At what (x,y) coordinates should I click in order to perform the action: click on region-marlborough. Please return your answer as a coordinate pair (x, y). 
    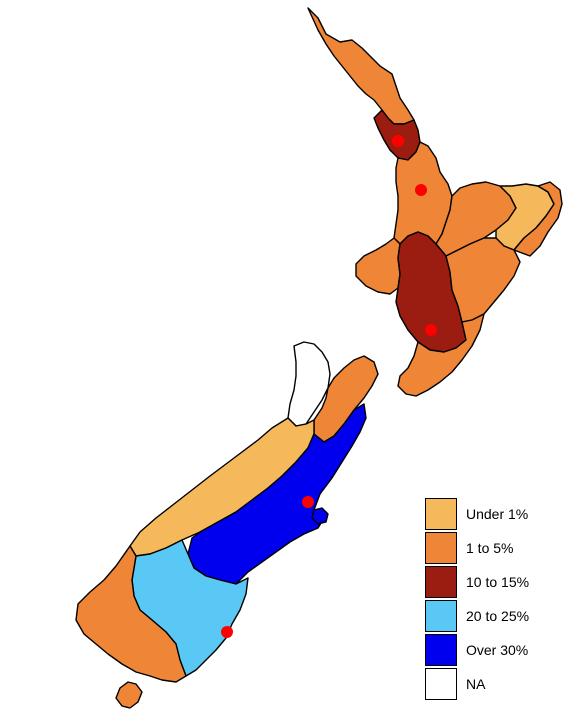
    Looking at the image, I should click on (346, 399).